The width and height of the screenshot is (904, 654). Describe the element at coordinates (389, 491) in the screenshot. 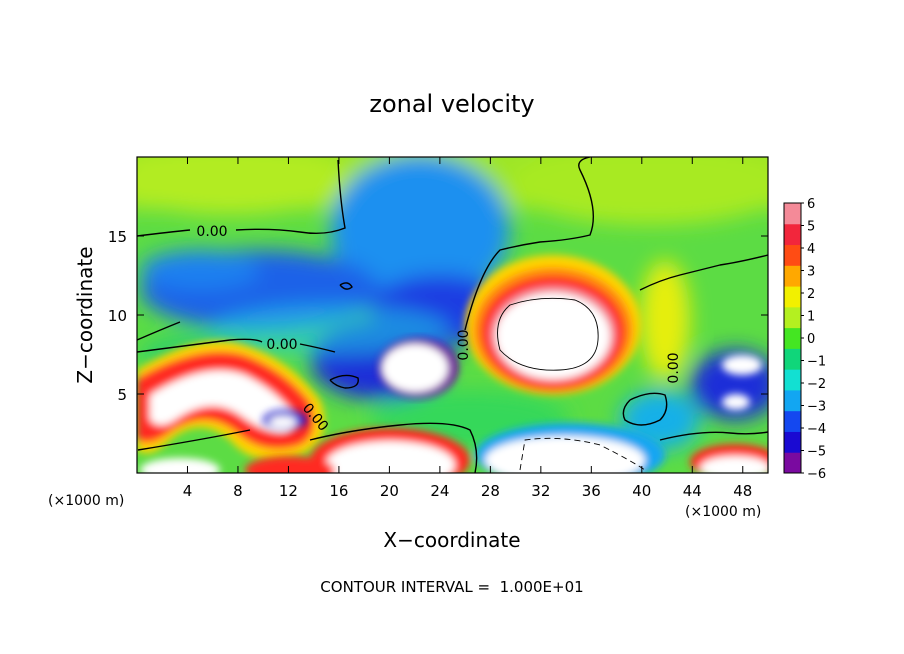

I see `x-tick-label: 20` at that location.